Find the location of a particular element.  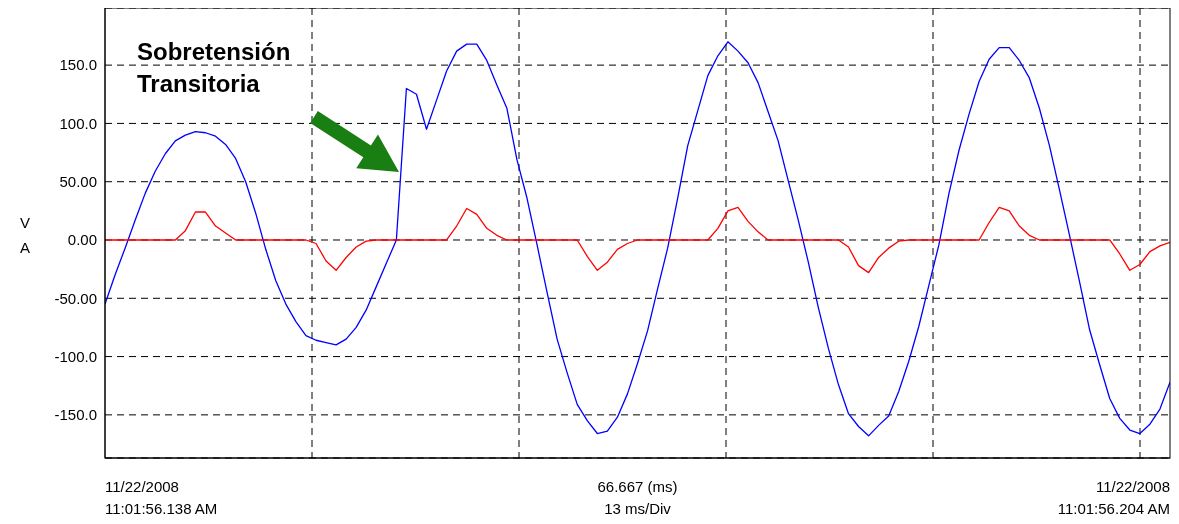

y-tick-label: -100.0 is located at coordinates (75, 356).